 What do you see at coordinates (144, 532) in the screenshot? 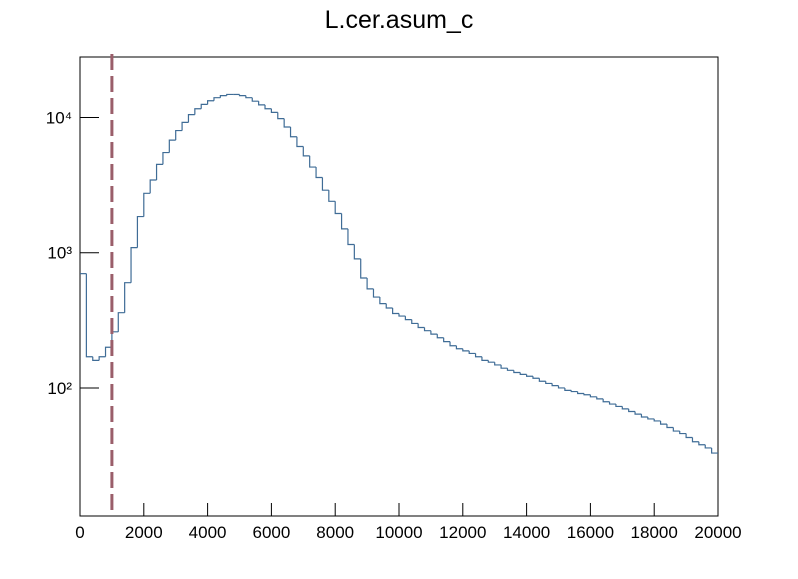
I see `x-tick-label: 2000` at bounding box center [144, 532].